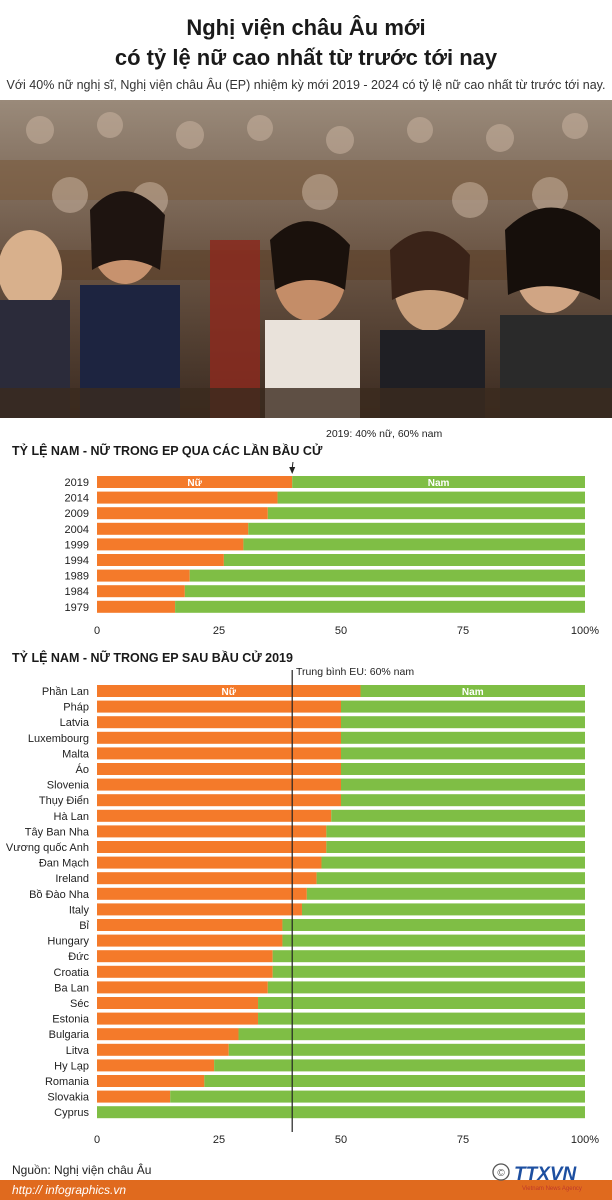 The width and height of the screenshot is (612, 1200). What do you see at coordinates (552, 1189) in the screenshot?
I see `logo-subtext: Vietnam News Agency` at bounding box center [552, 1189].